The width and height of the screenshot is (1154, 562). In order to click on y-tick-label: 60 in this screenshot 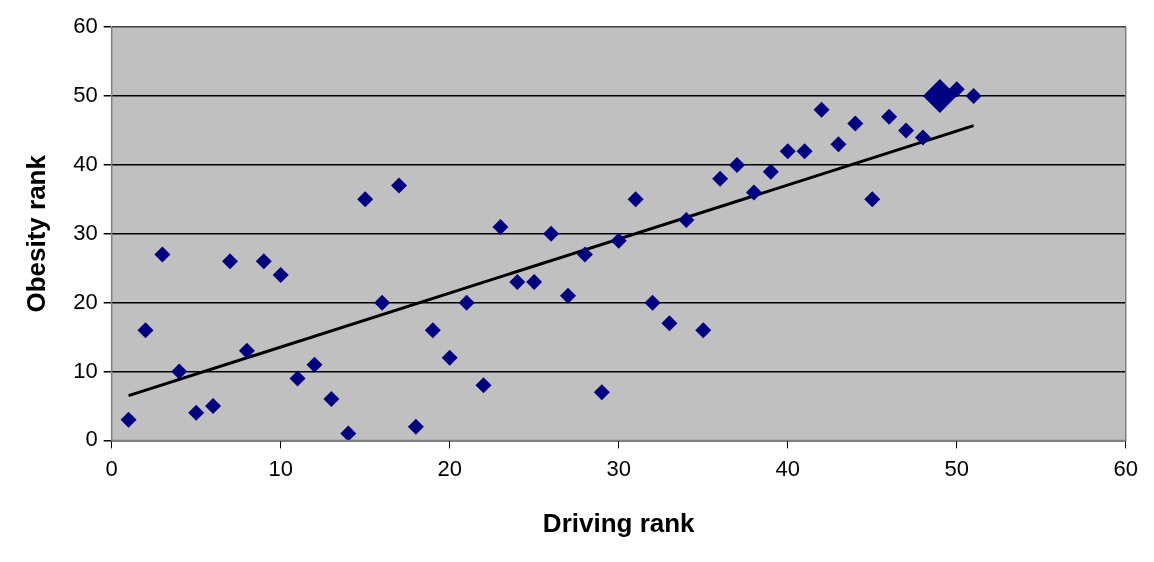, I will do `click(85, 26)`.